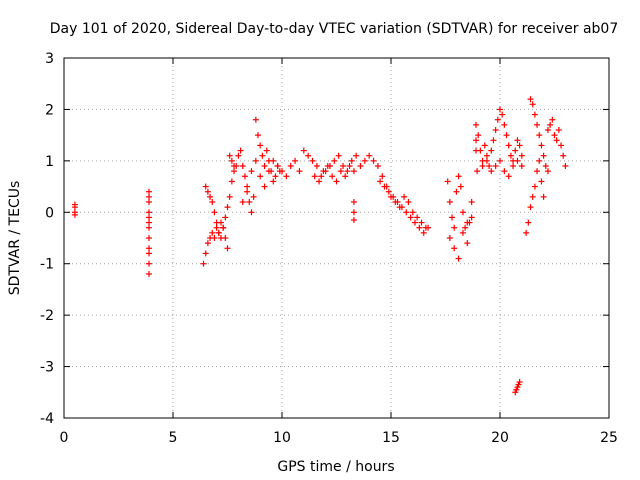  Describe the element at coordinates (391, 438) in the screenshot. I see `x-tick-label: 15` at that location.